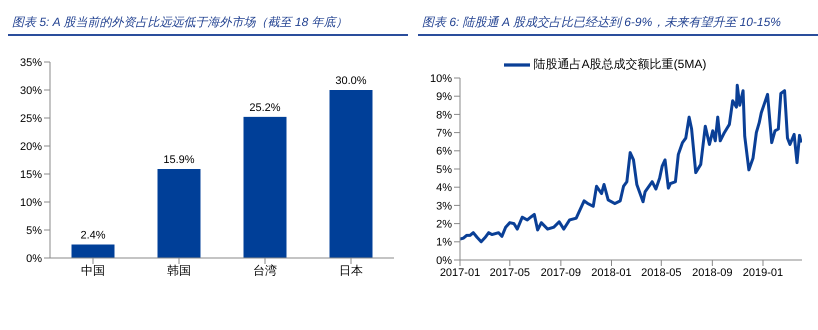 Image resolution: width=818 pixels, height=330 pixels. I want to click on y-tick-label: 8%, so click(444, 115).